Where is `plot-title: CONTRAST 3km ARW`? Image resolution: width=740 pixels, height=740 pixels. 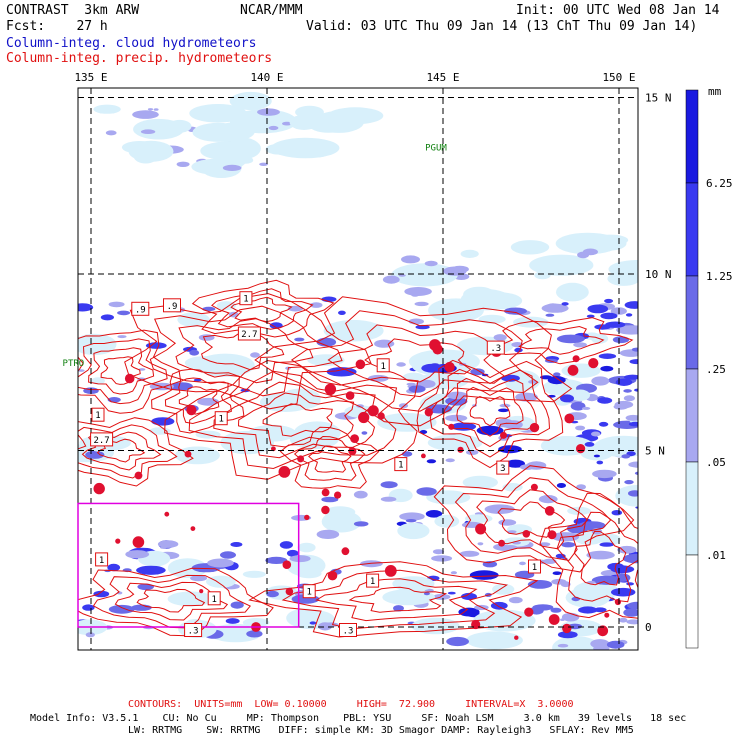
plot-title: CONTRAST 3km ARW is located at coordinates (73, 10).